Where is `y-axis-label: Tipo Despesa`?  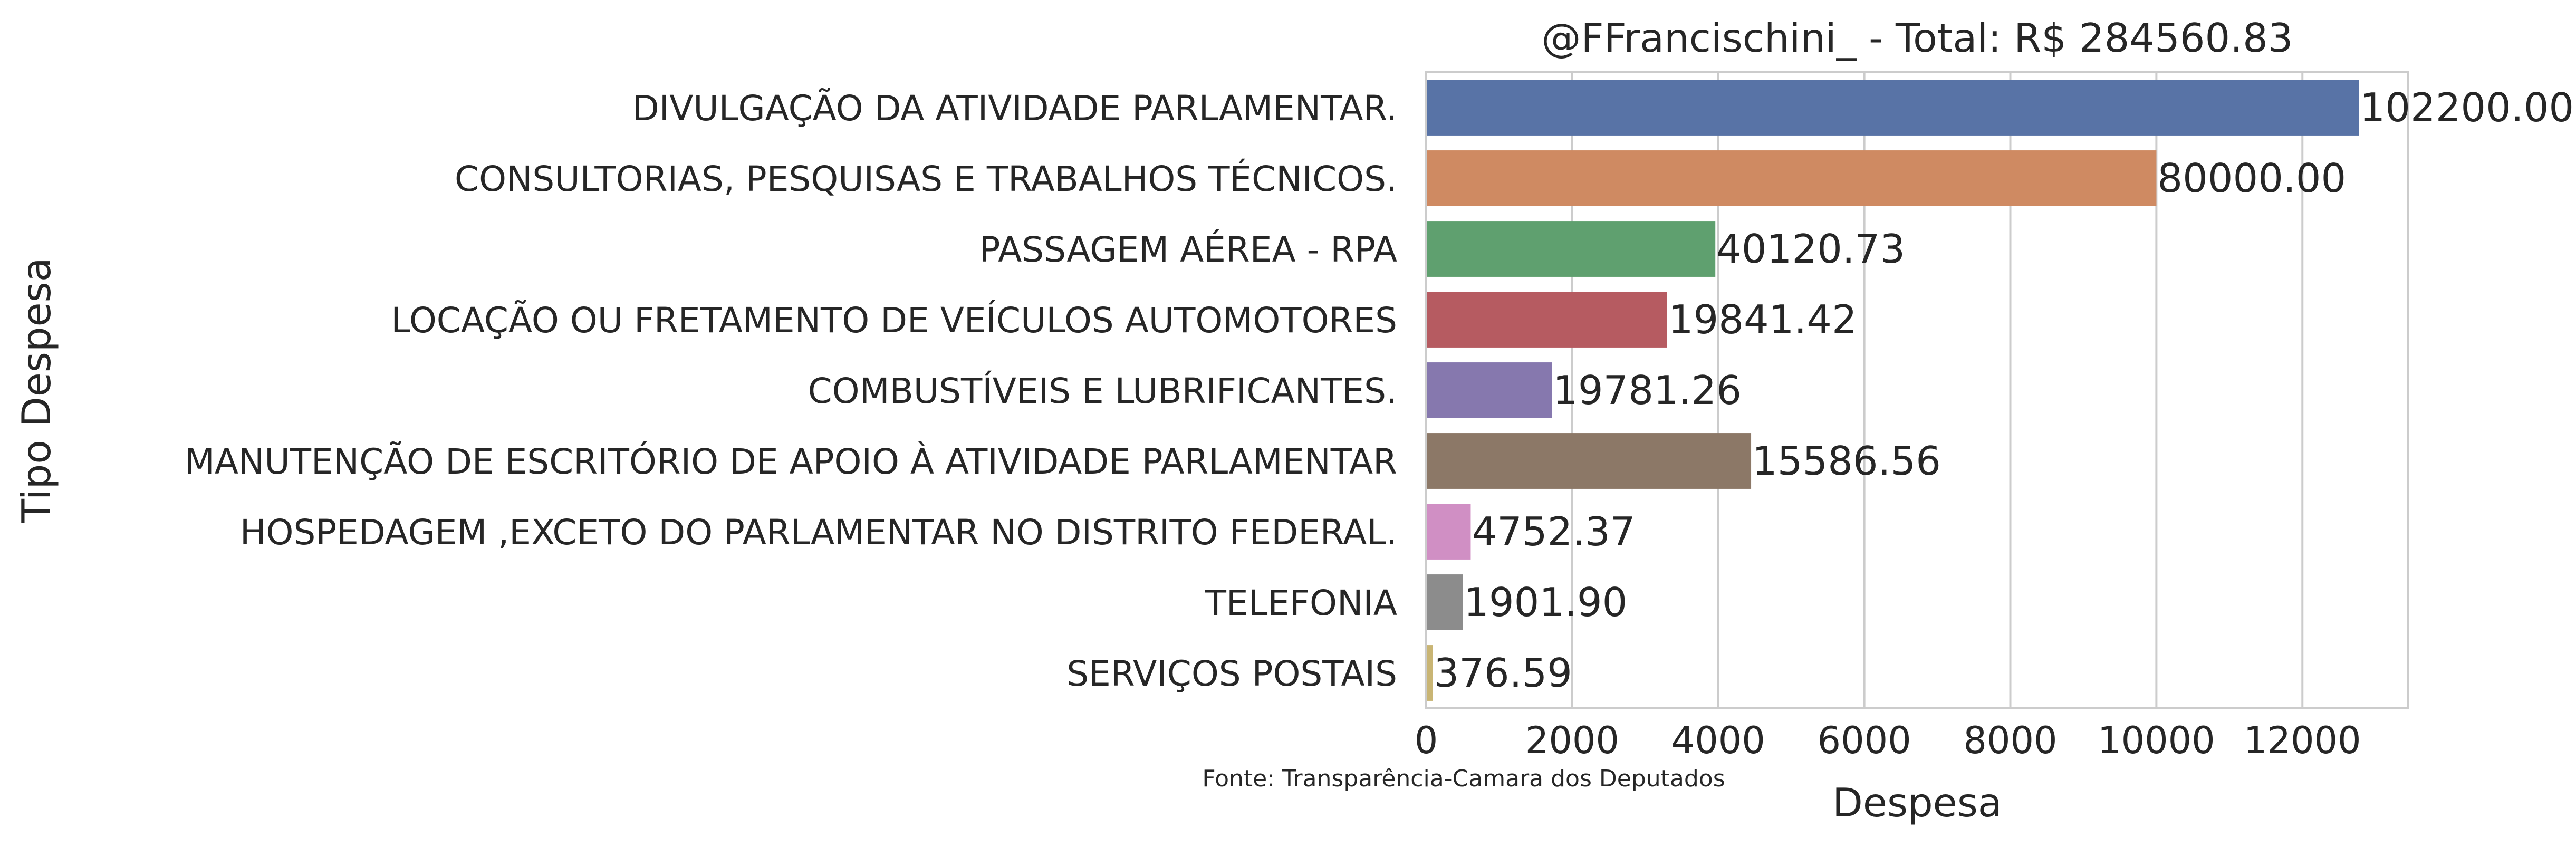
y-axis-label: Tipo Despesa is located at coordinates (36, 390).